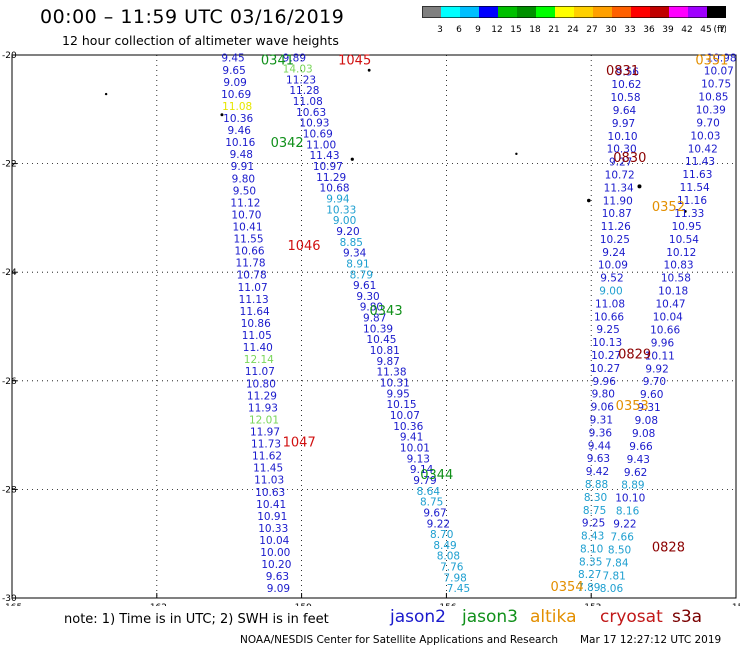 The width and height of the screenshot is (740, 650). I want to click on swh-value-label: 11.43, so click(324, 156).